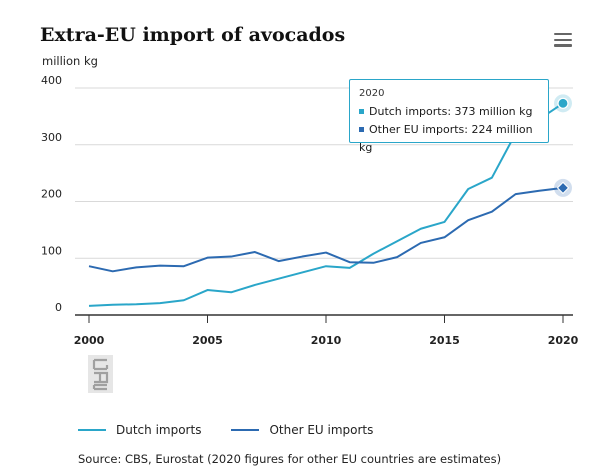  I want to click on y-axis-unit-label: million kg, so click(70, 61).